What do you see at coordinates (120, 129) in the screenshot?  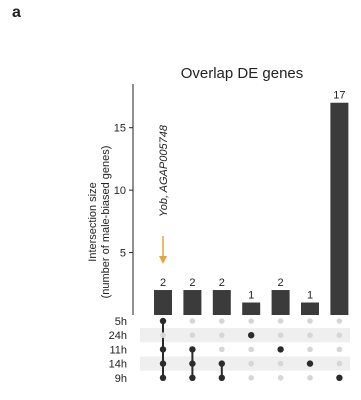 I see `y-tick-label: 15` at bounding box center [120, 129].